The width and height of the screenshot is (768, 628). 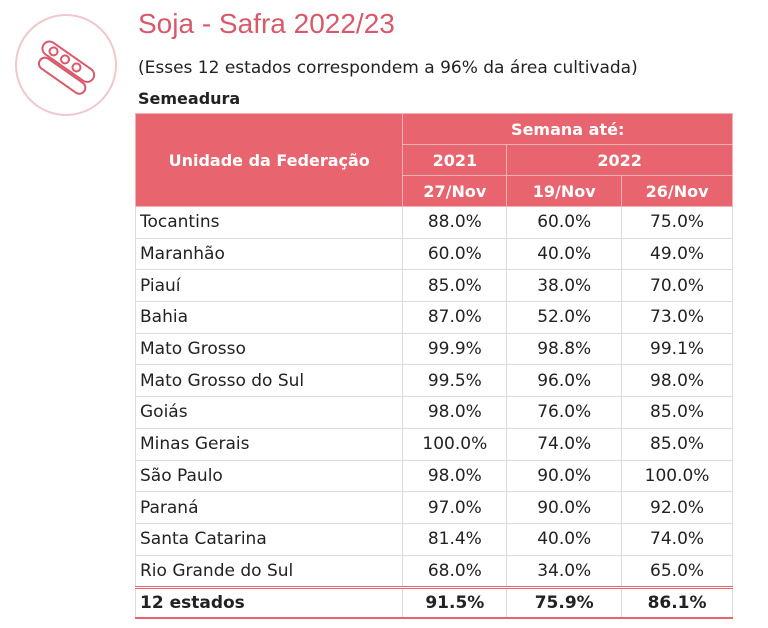 I want to click on table-row: Minas Gerais 100.0% 74.0% 85.0%, so click(x=433, y=444).